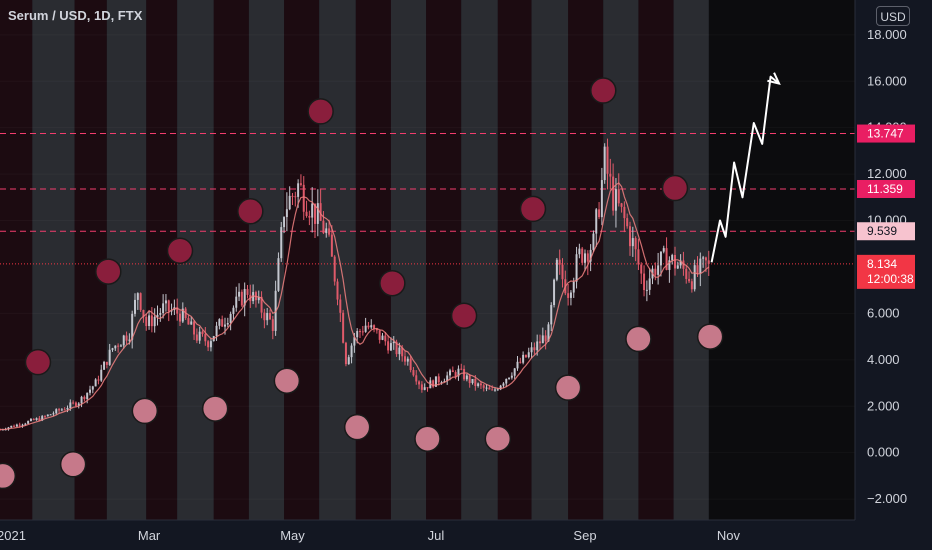  What do you see at coordinates (893, 16) in the screenshot?
I see `currency-badge: USD` at bounding box center [893, 16].